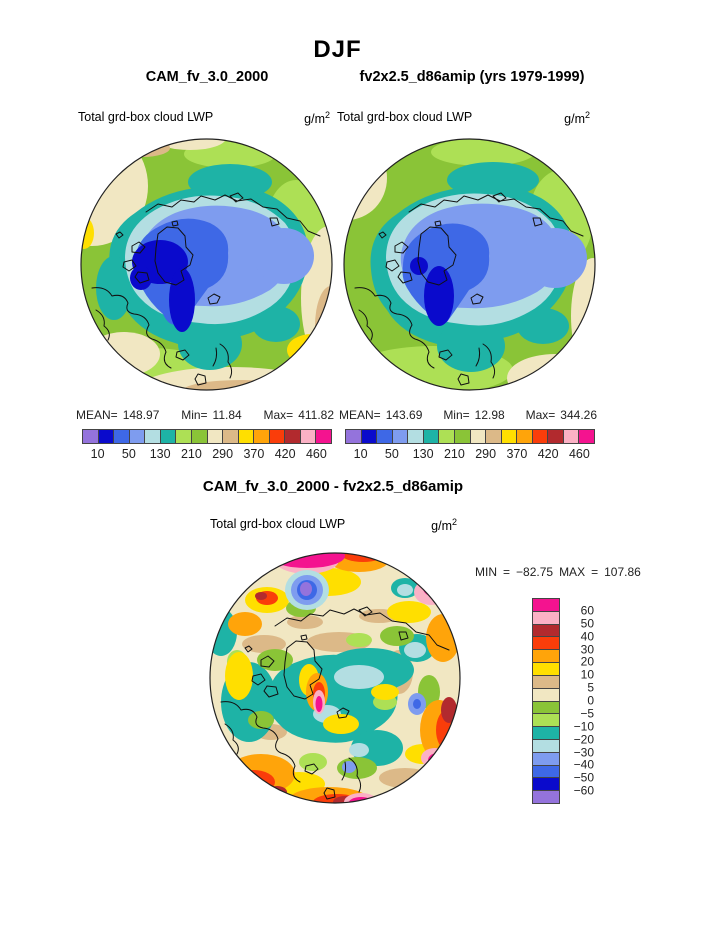 Image resolution: width=723 pixels, height=935 pixels. Describe the element at coordinates (558, 572) in the screenshot. I see `diff-minmax: MIN = −82.75 MAX = 107.86` at that location.